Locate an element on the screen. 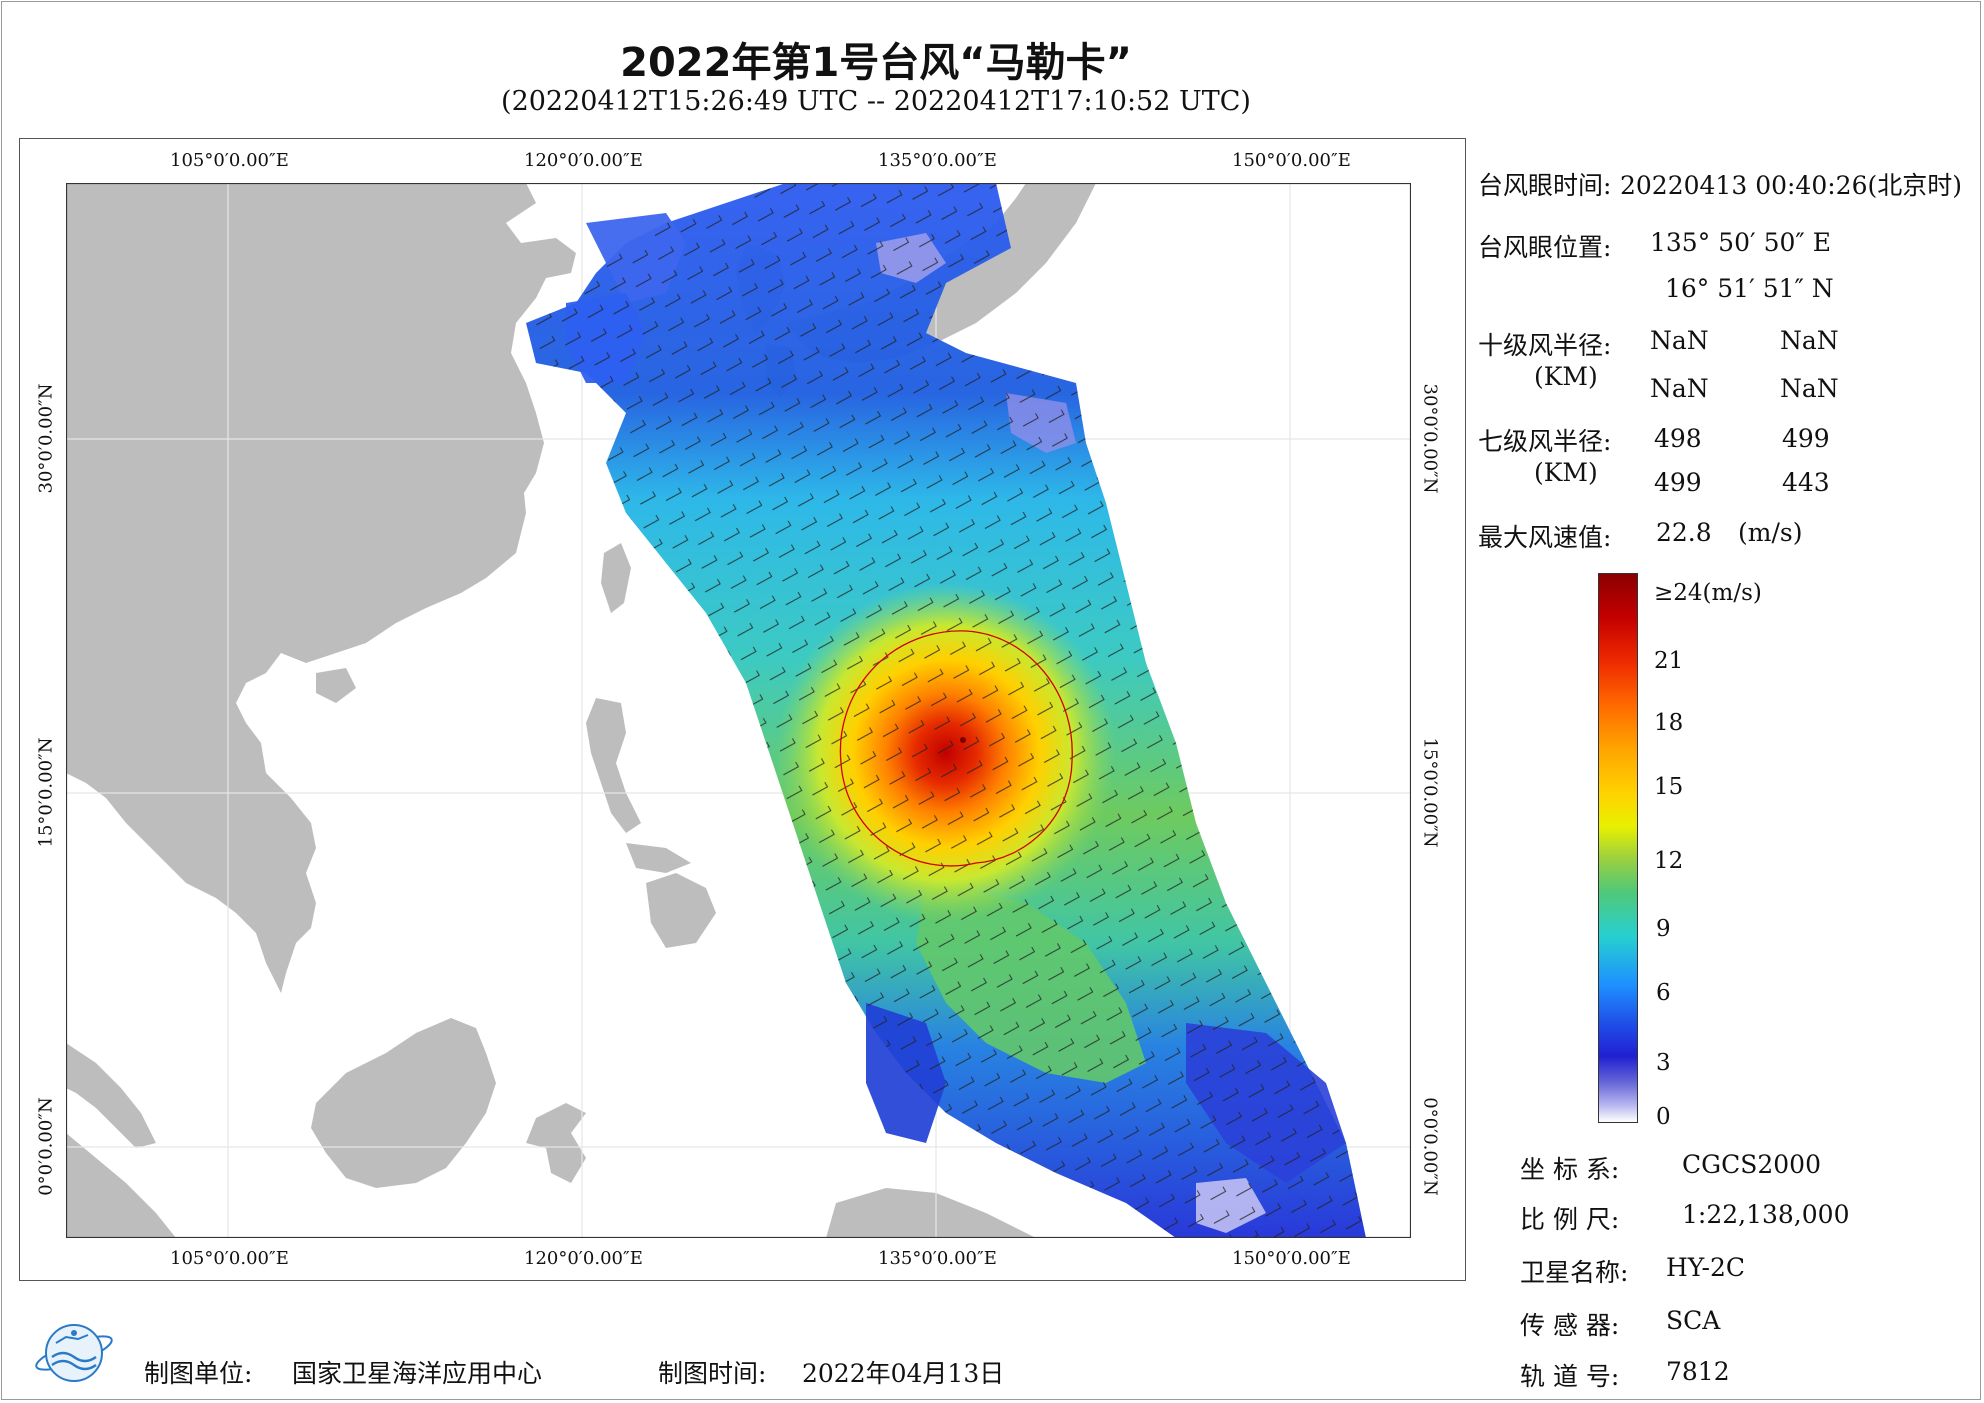 This screenshot has height=1403, width=1984. r7-label: 七级风半径: is located at coordinates (1545, 441).